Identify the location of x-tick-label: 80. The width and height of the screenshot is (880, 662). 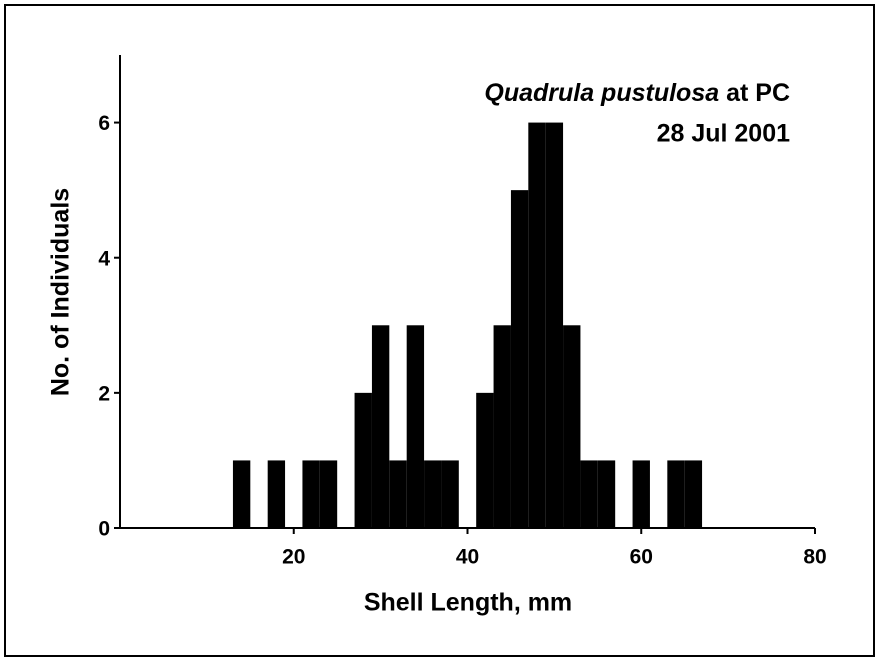
(814, 557).